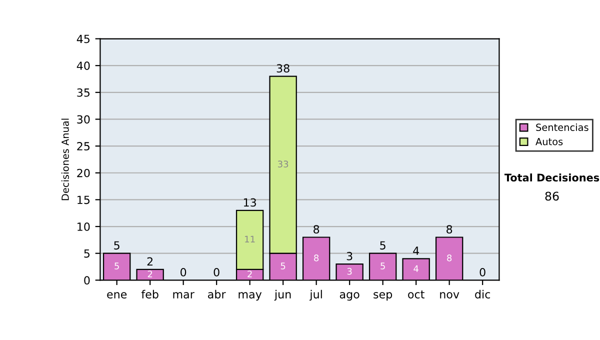 The width and height of the screenshot is (600, 340). Describe the element at coordinates (84, 200) in the screenshot. I see `y-tick-label: 15` at that location.